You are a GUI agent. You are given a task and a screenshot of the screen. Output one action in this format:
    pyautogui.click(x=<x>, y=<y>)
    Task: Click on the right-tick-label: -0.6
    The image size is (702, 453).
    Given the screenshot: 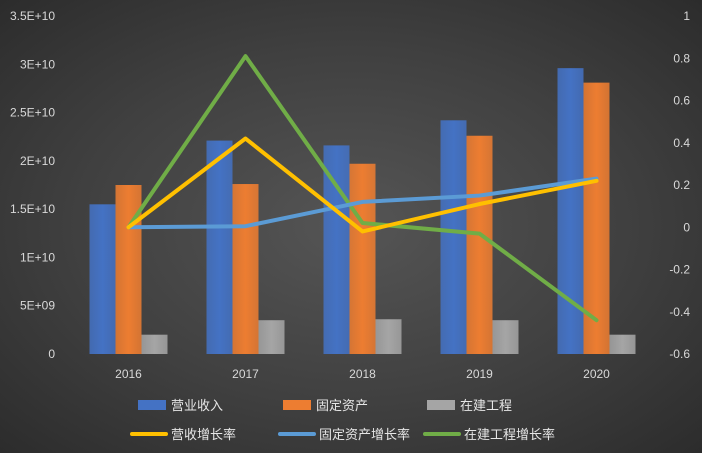 What is the action you would take?
    pyautogui.click(x=679, y=354)
    